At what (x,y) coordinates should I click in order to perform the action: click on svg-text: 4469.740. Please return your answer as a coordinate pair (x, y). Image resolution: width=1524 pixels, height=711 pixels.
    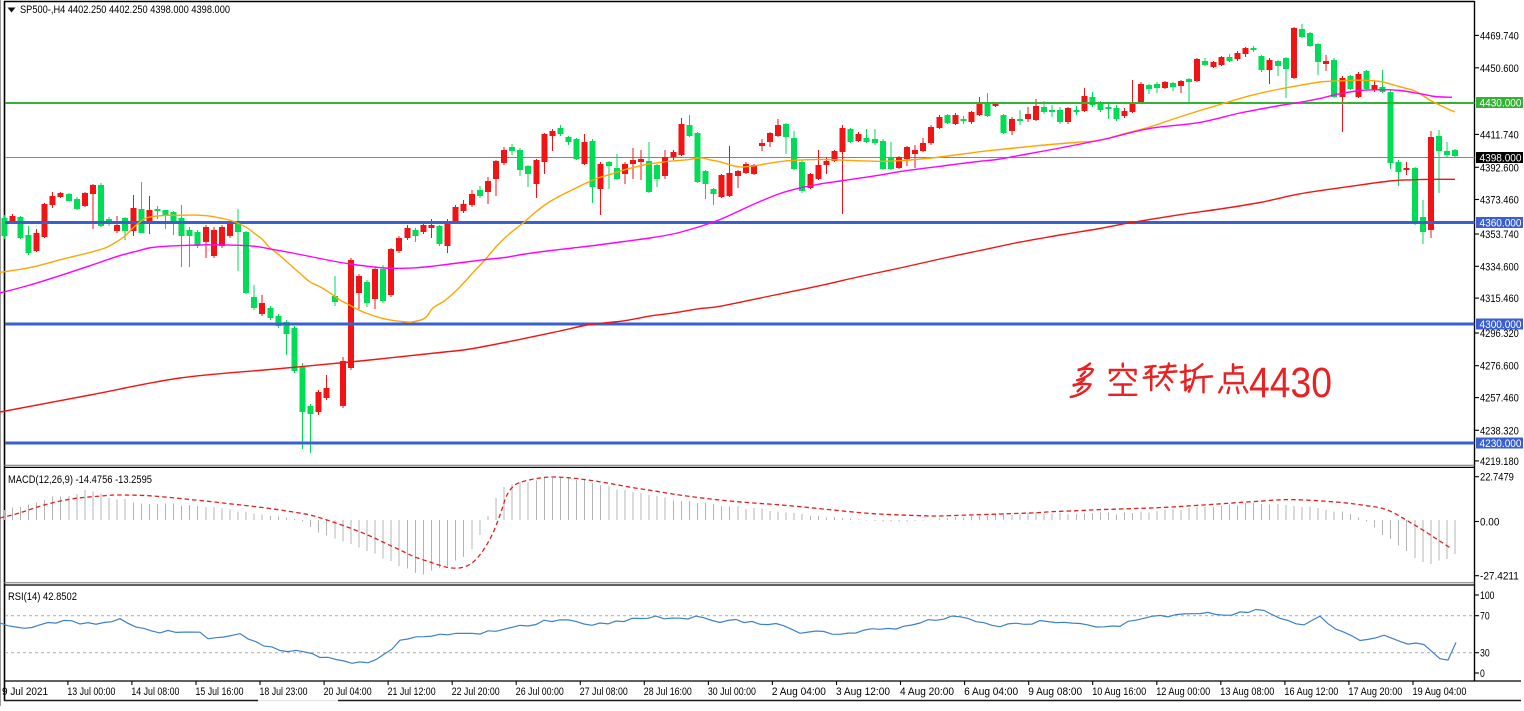
    Looking at the image, I should click on (1499, 36).